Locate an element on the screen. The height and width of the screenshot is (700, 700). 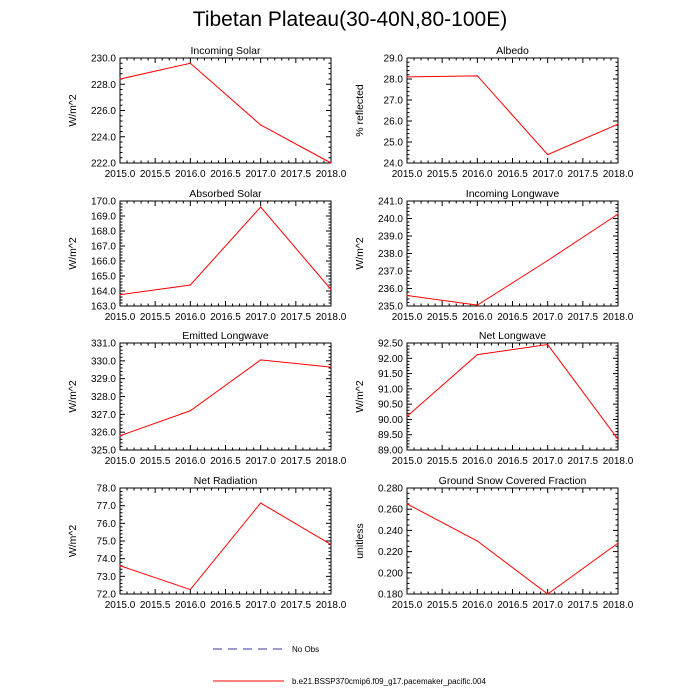
y-tick-label: 230.0 is located at coordinates (103, 59).